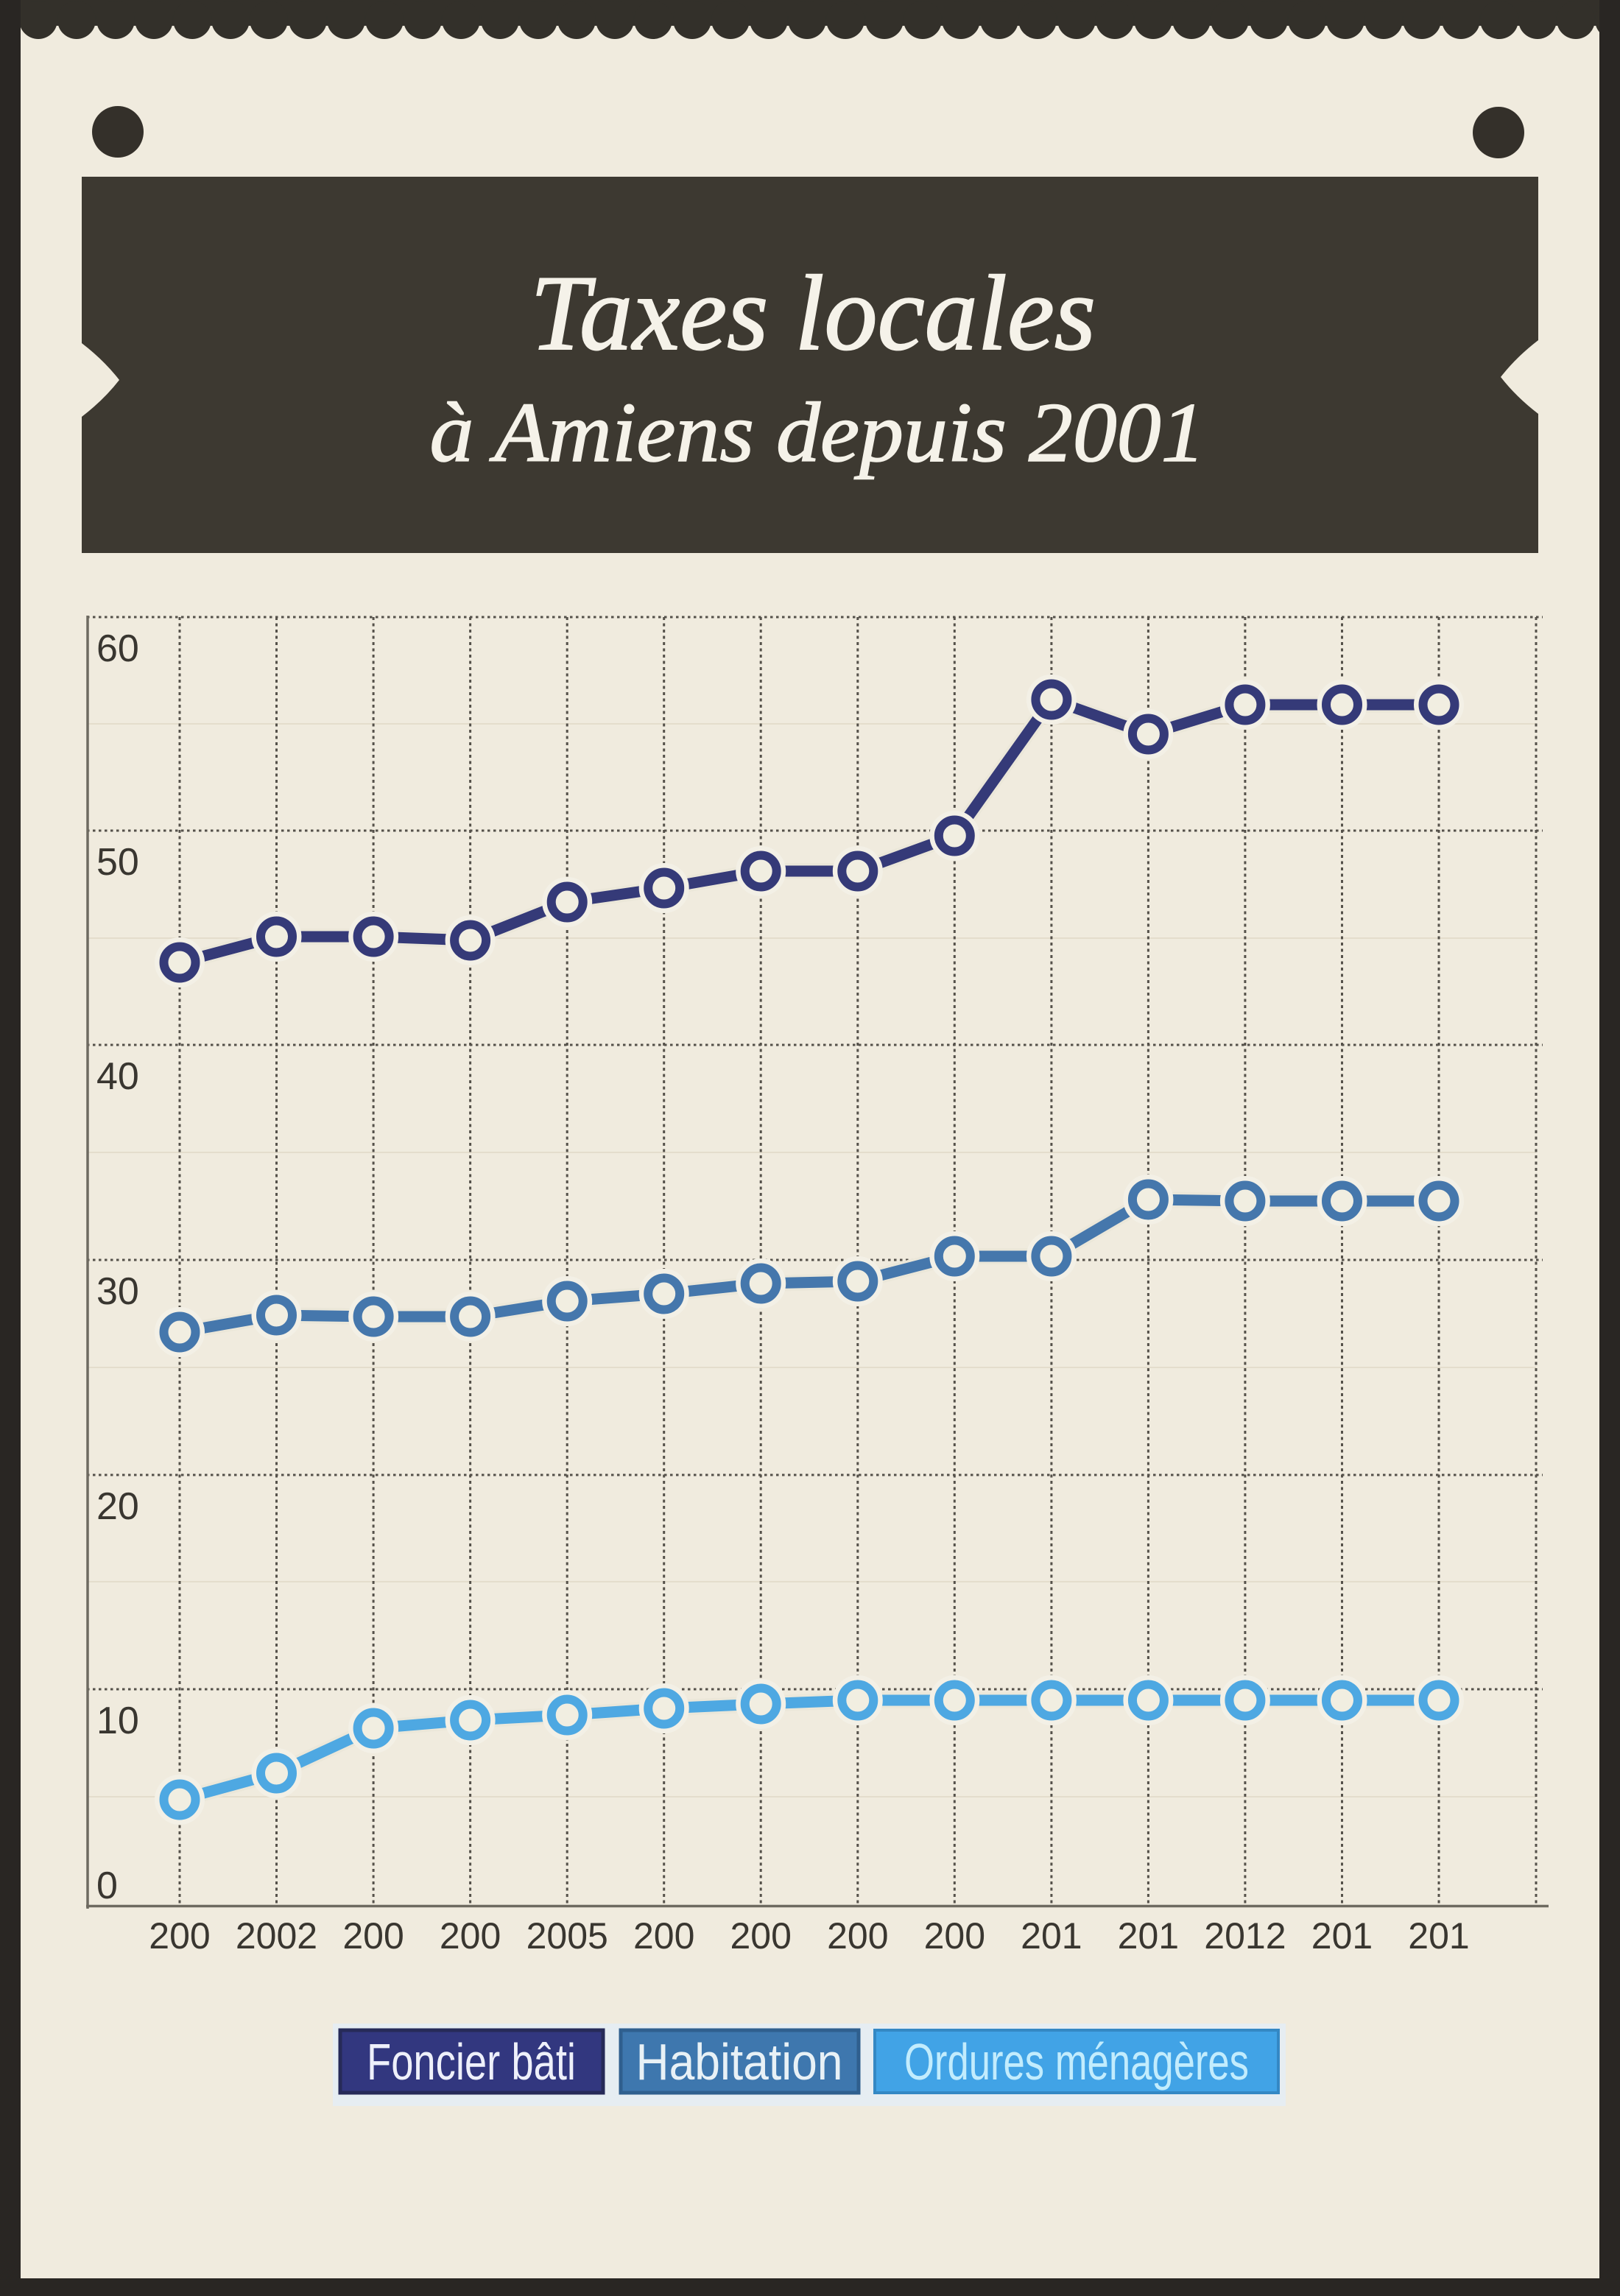  What do you see at coordinates (117, 862) in the screenshot?
I see `svg-text: 50` at bounding box center [117, 862].